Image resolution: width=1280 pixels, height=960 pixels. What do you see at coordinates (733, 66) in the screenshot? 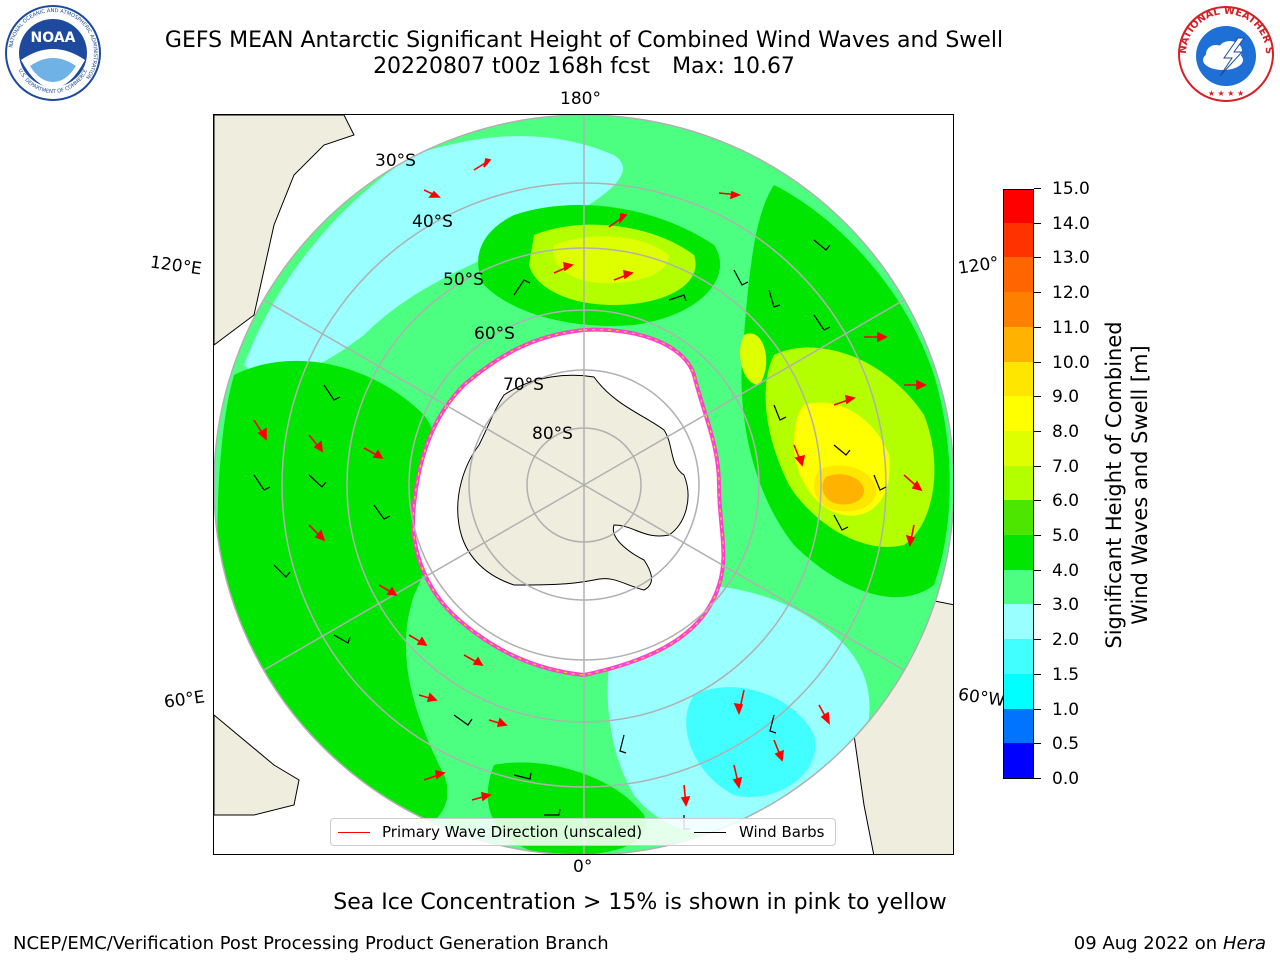
I see `max-label: Max: 10.67` at bounding box center [733, 66].